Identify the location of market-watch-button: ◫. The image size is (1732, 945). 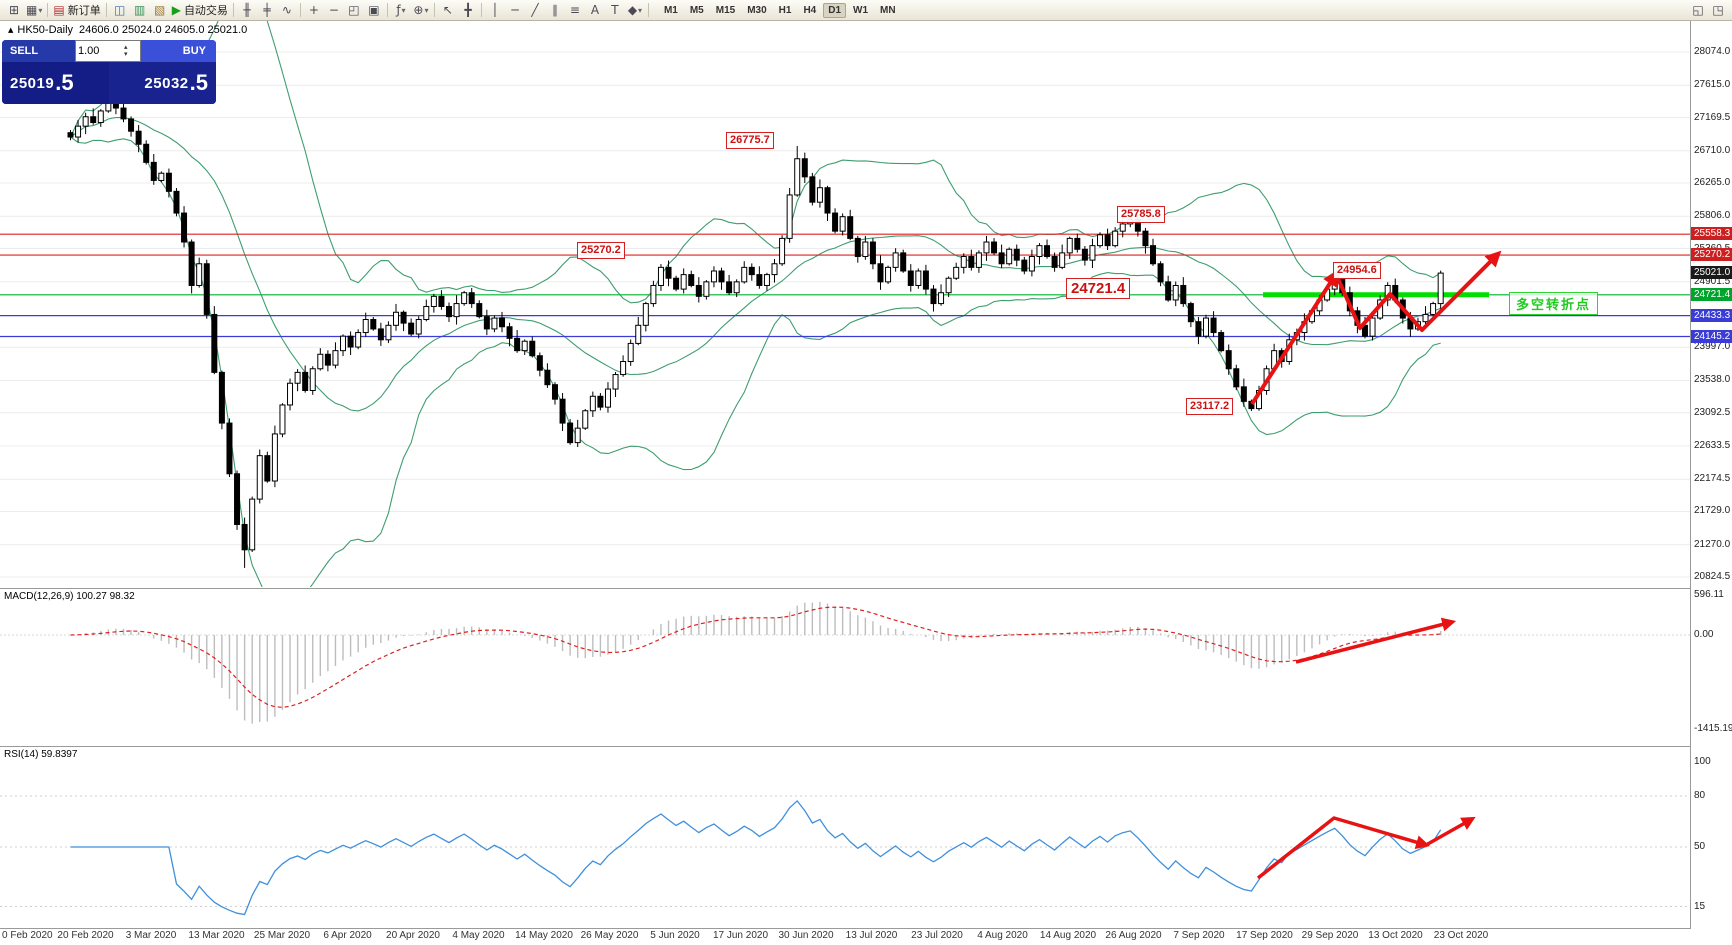
(120, 10).